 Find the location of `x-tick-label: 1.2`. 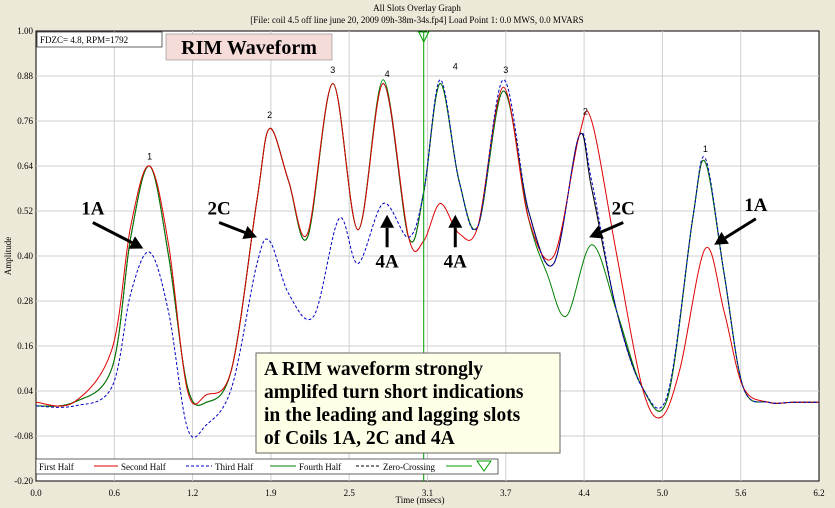

x-tick-label: 1.2 is located at coordinates (192, 493).